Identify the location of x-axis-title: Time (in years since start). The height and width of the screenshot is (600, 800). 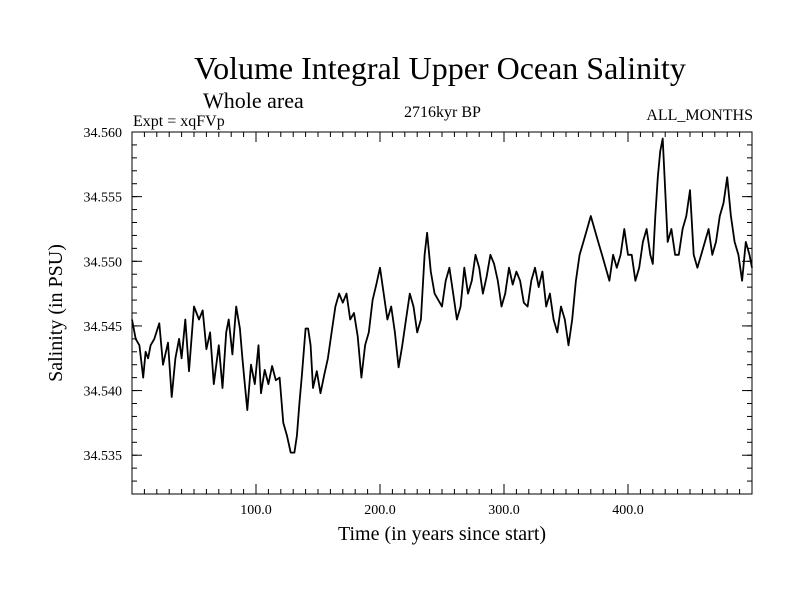
(442, 534).